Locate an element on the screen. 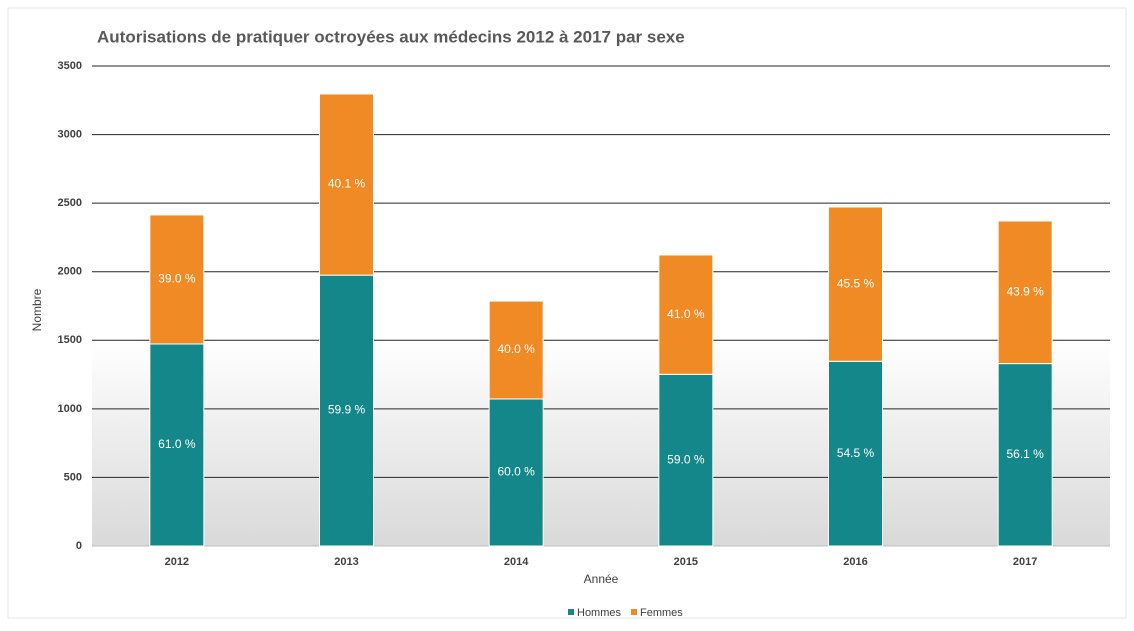  data-label: 61.0 % is located at coordinates (177, 444).